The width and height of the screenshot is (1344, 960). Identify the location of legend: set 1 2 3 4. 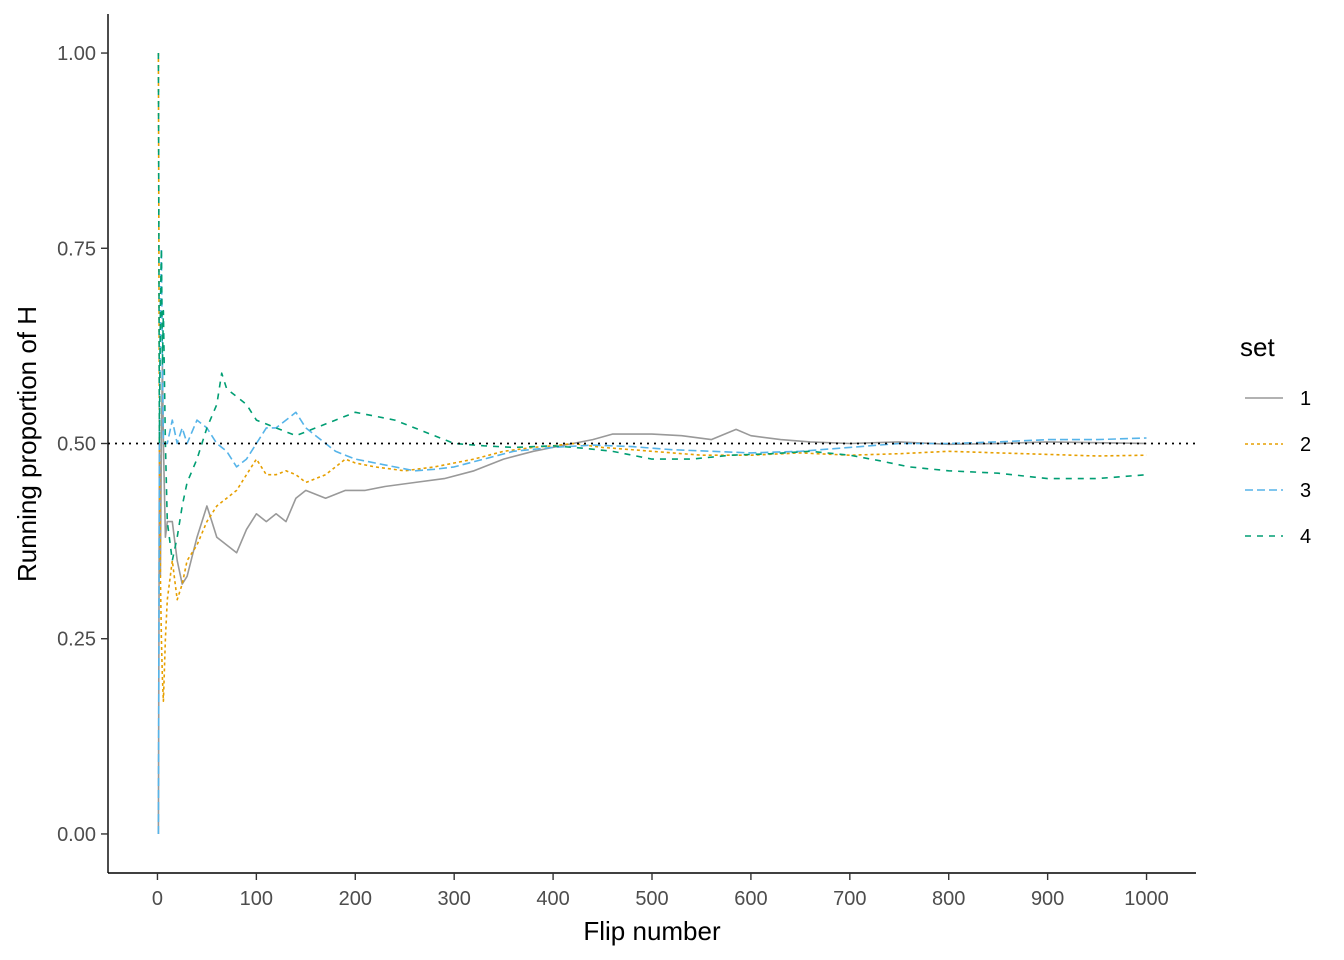
(1275, 440).